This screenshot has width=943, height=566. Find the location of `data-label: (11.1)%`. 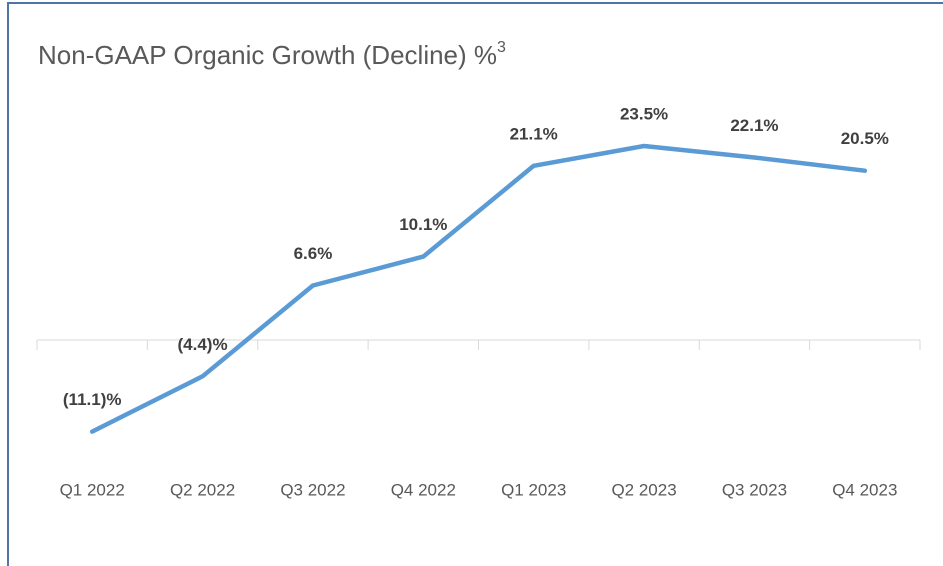

data-label: (11.1)% is located at coordinates (92, 399).